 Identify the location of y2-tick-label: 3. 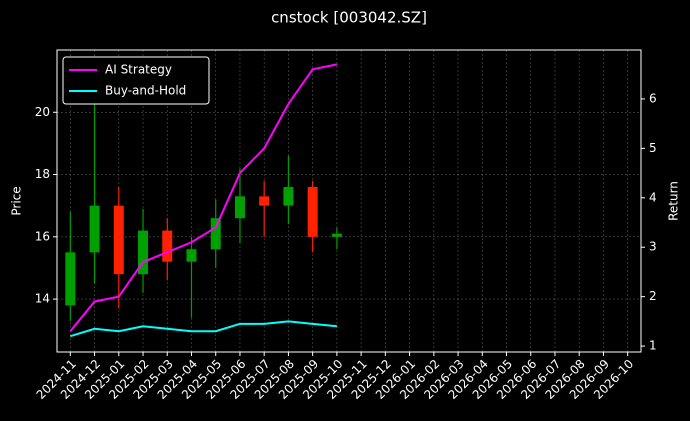
(653, 247).